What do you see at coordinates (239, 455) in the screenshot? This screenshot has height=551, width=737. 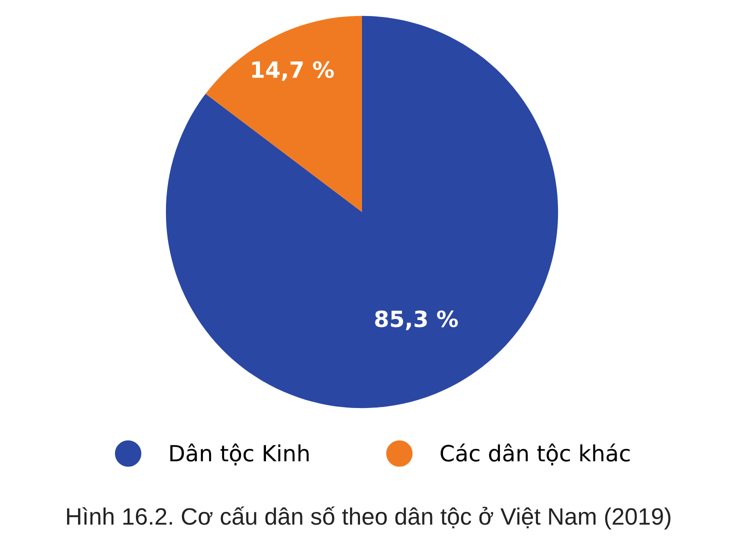 I see `legend-label: Dân tộc Kinh` at bounding box center [239, 455].